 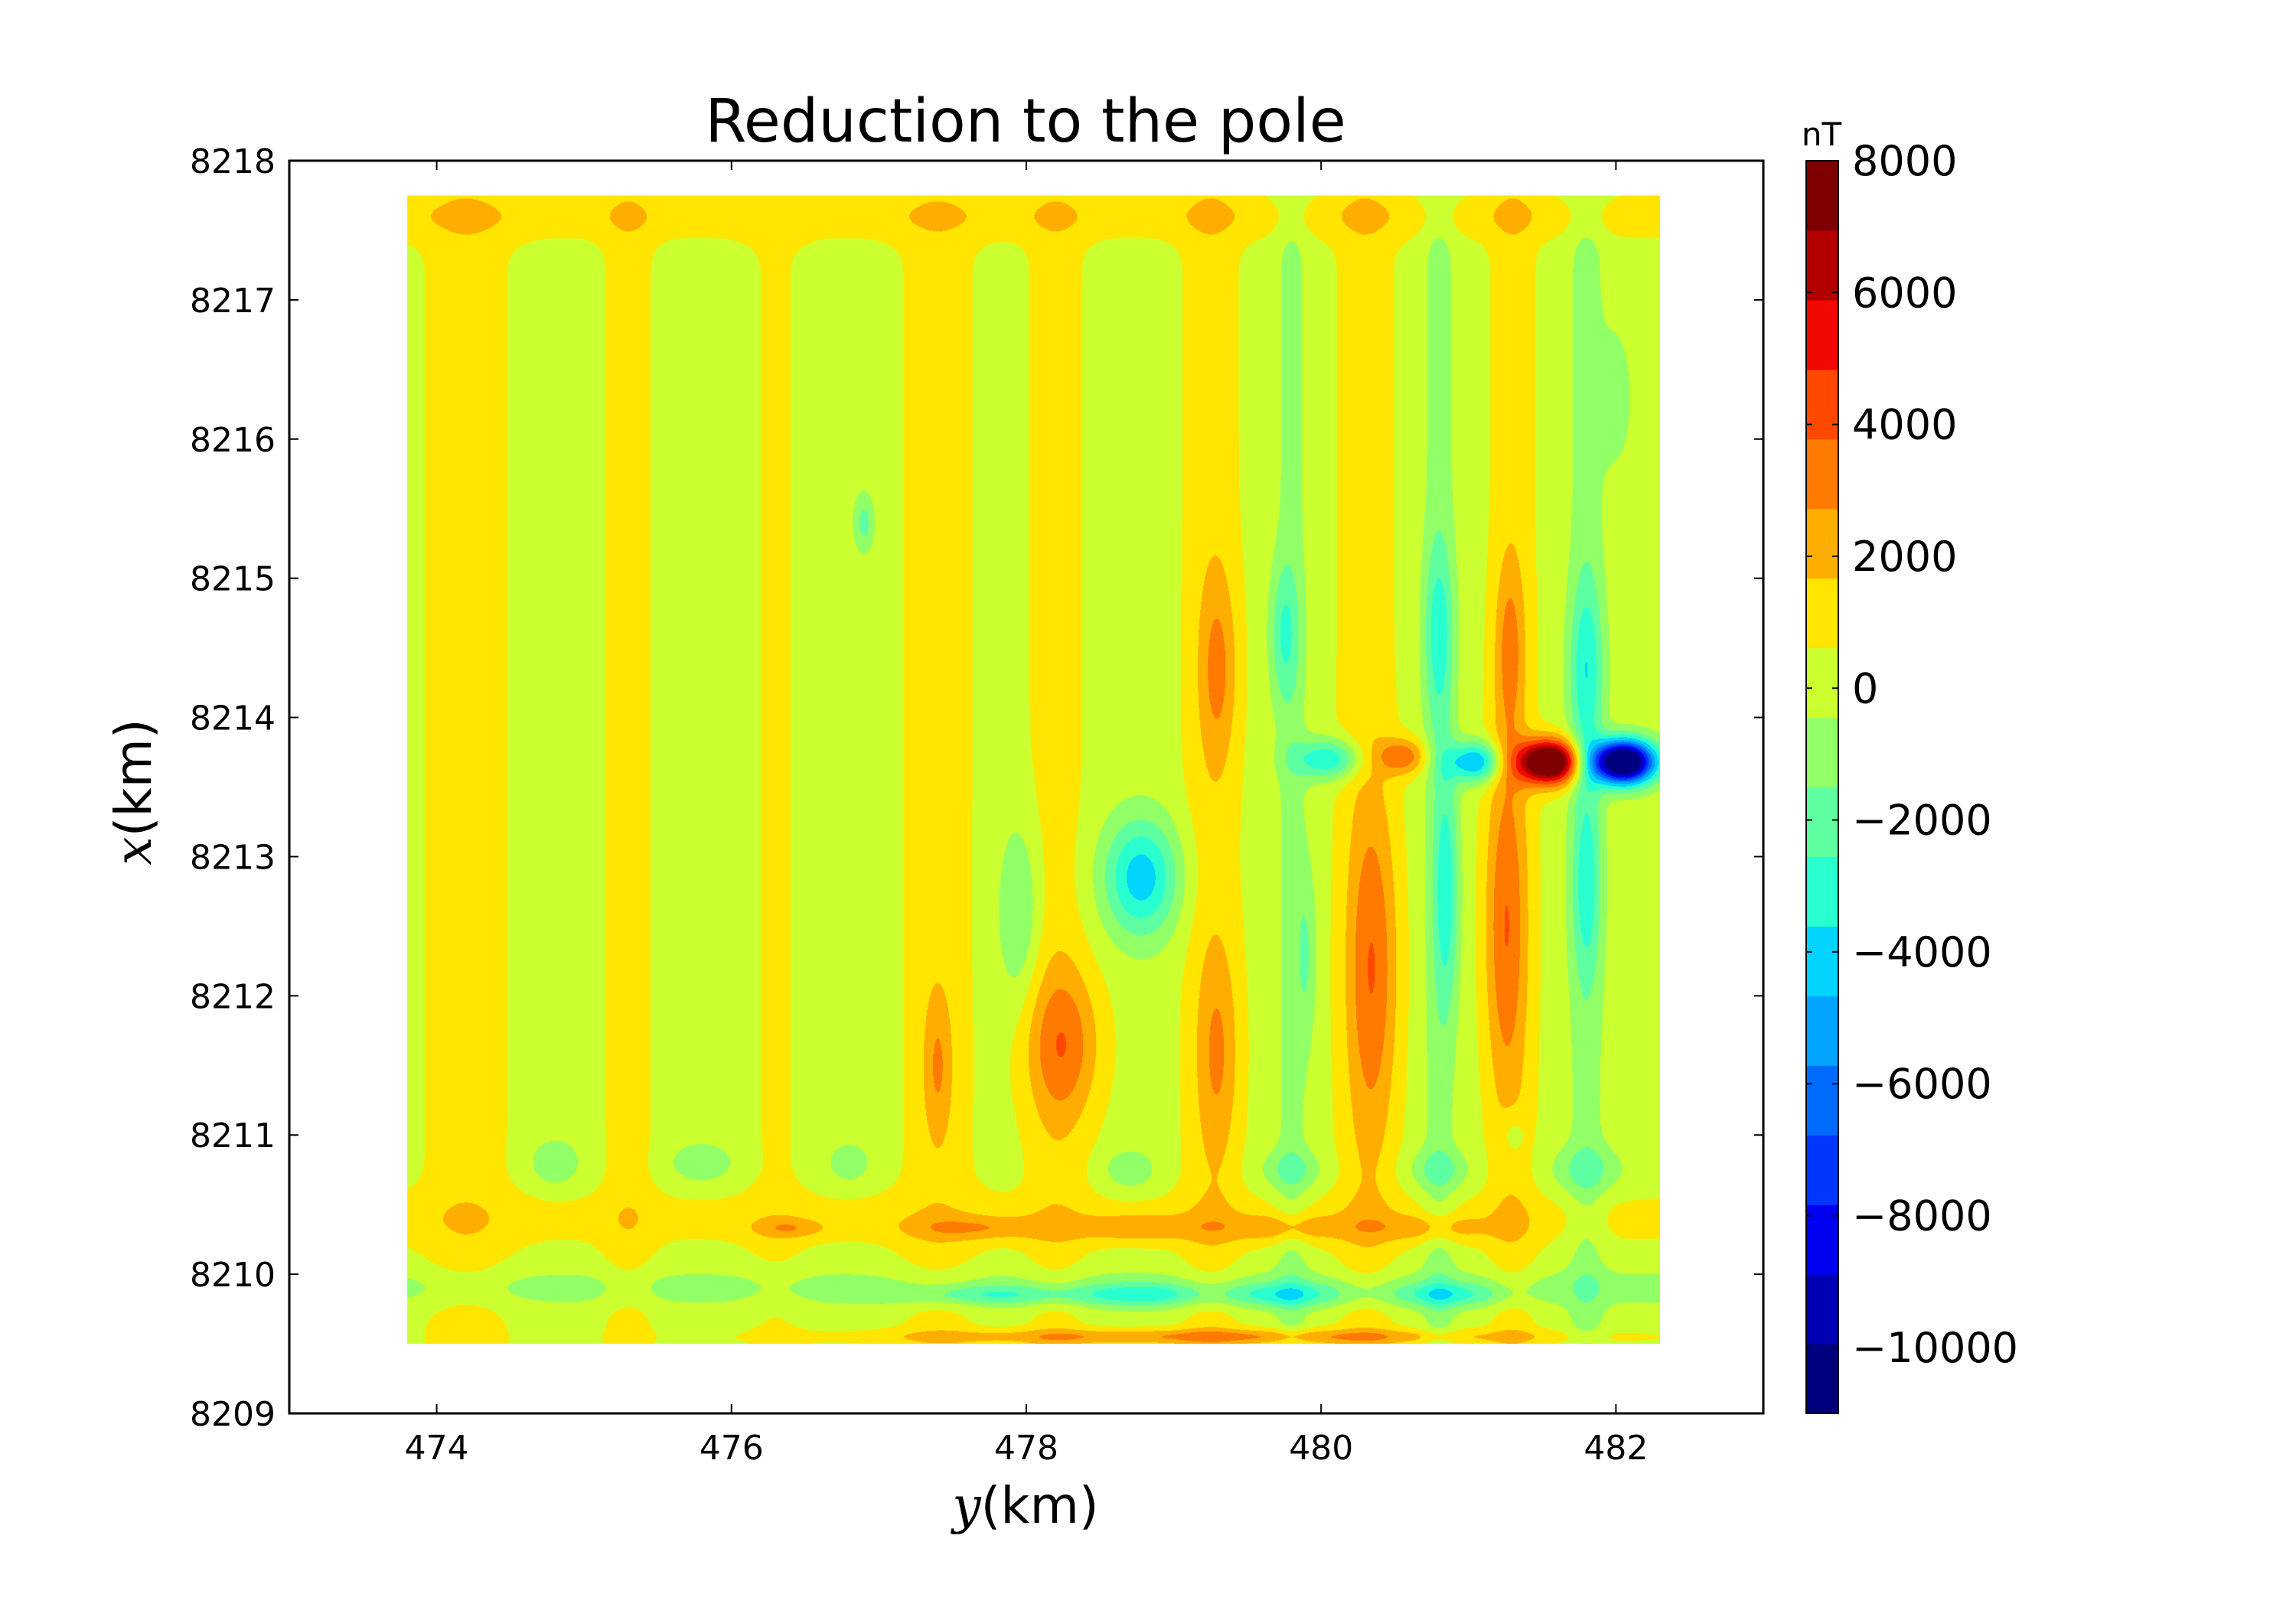 What do you see at coordinates (1865, 688) in the screenshot?
I see `colorbar-tick-label: 0` at bounding box center [1865, 688].